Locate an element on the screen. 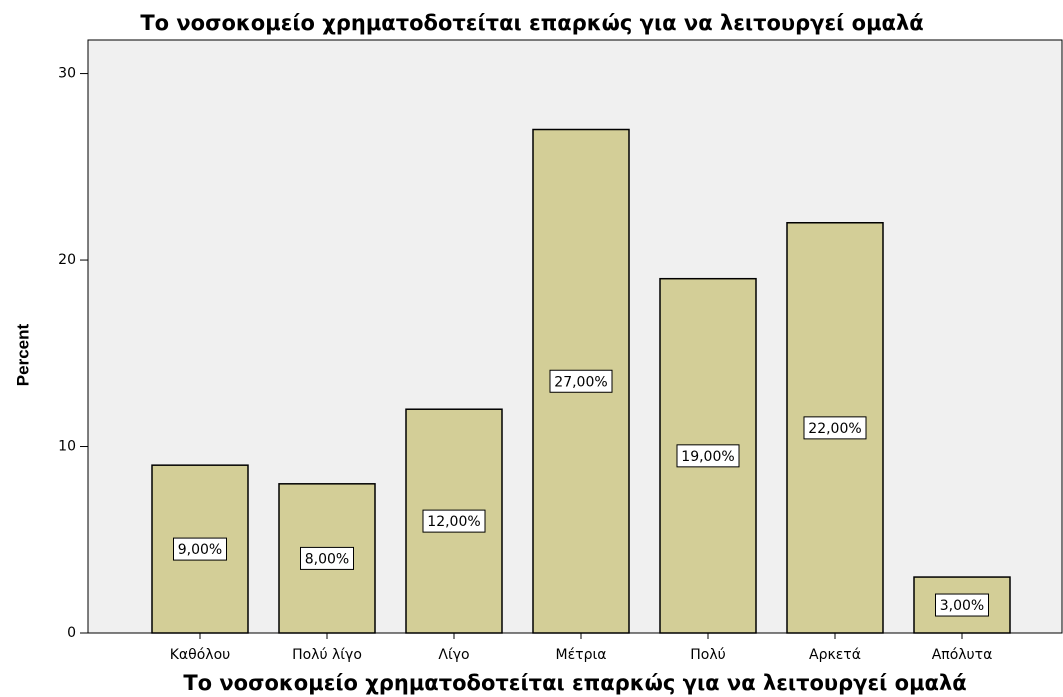  value-label: 22,00% is located at coordinates (834, 429).